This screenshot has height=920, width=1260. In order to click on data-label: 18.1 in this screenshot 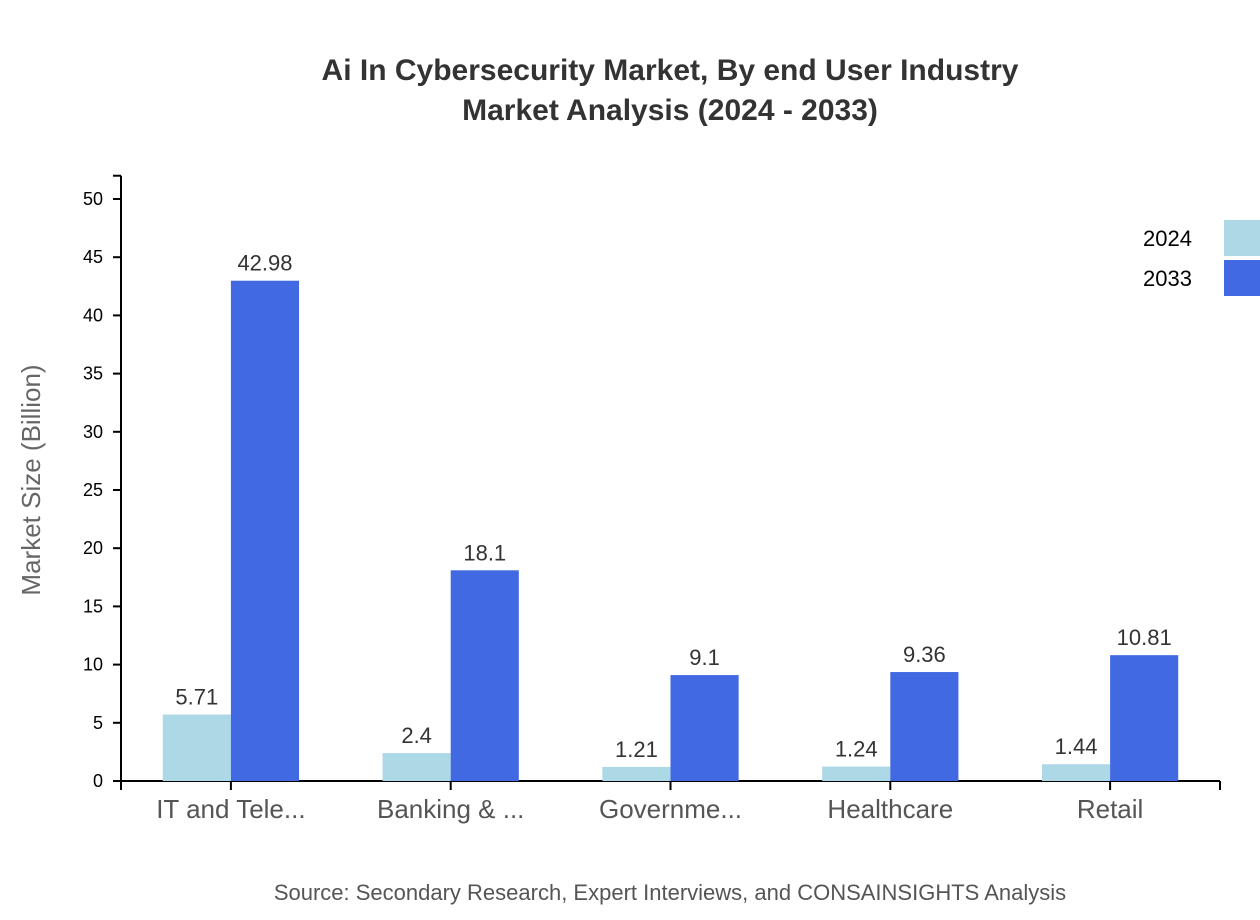, I will do `click(484, 552)`.